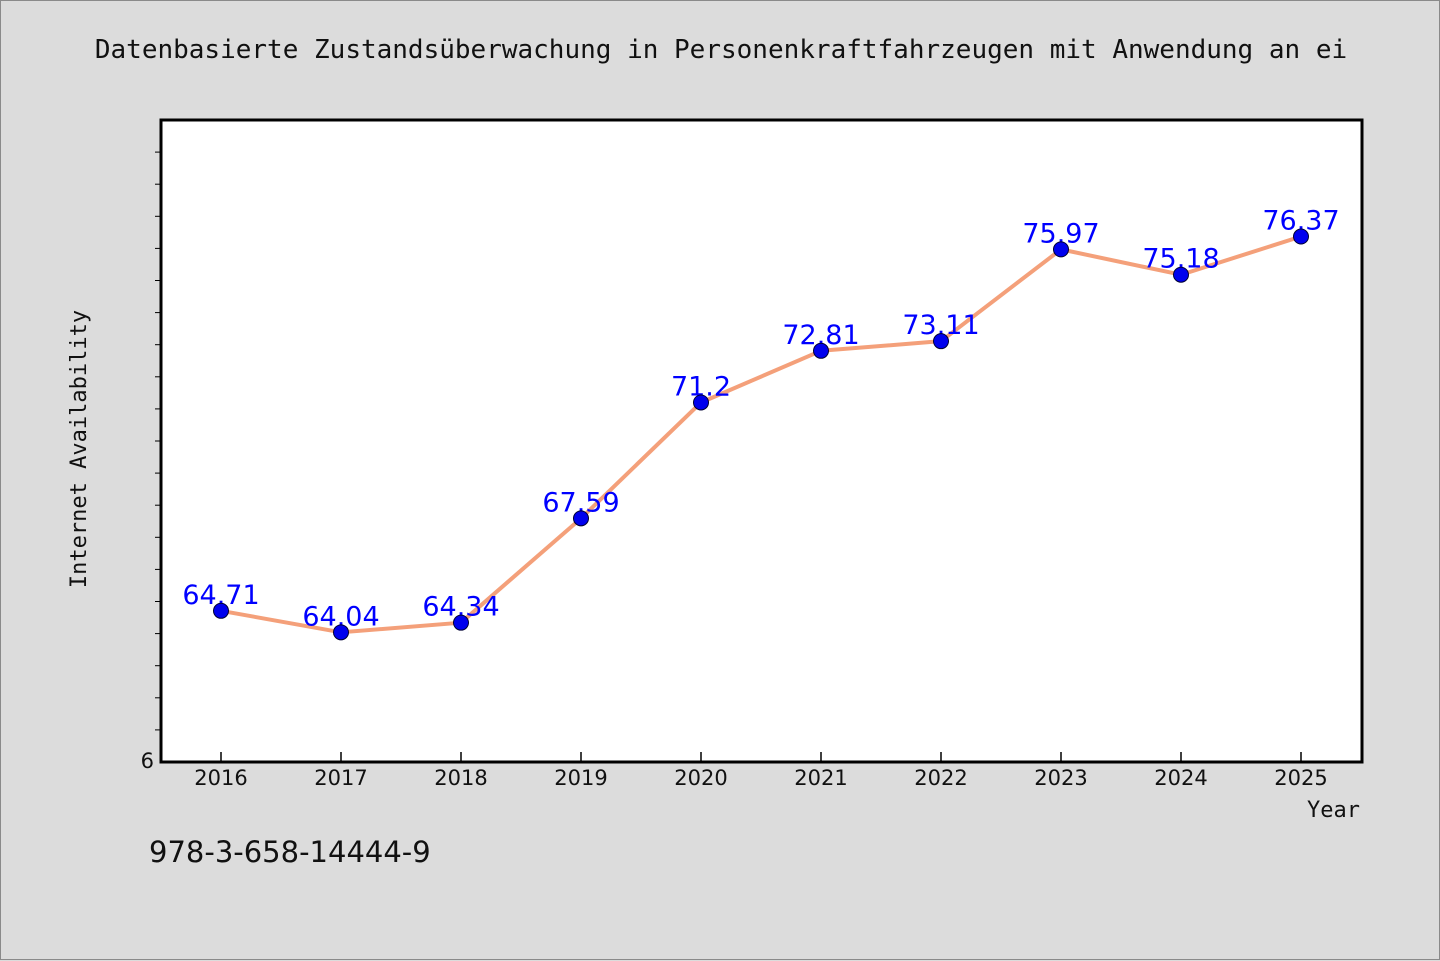 The height and width of the screenshot is (961, 1440). I want to click on x-tick-label: 2020, so click(700, 778).